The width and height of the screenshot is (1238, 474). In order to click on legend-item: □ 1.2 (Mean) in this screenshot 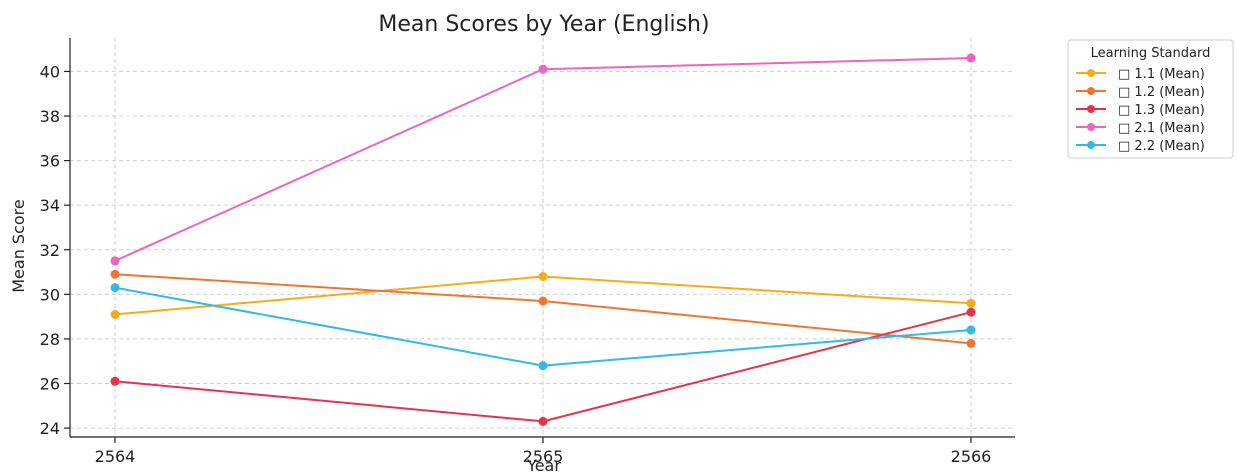, I will do `click(1140, 92)`.